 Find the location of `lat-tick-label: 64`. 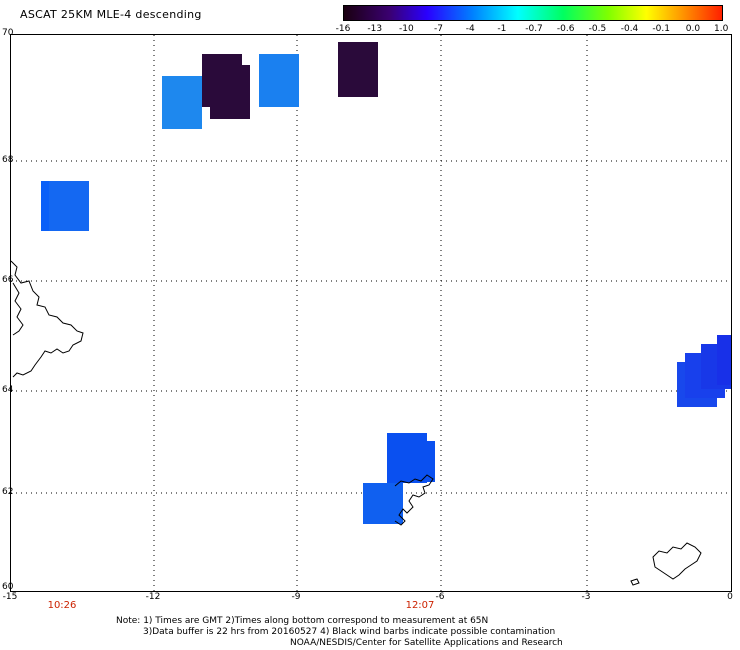

lat-tick-label: 64 is located at coordinates (8, 390).